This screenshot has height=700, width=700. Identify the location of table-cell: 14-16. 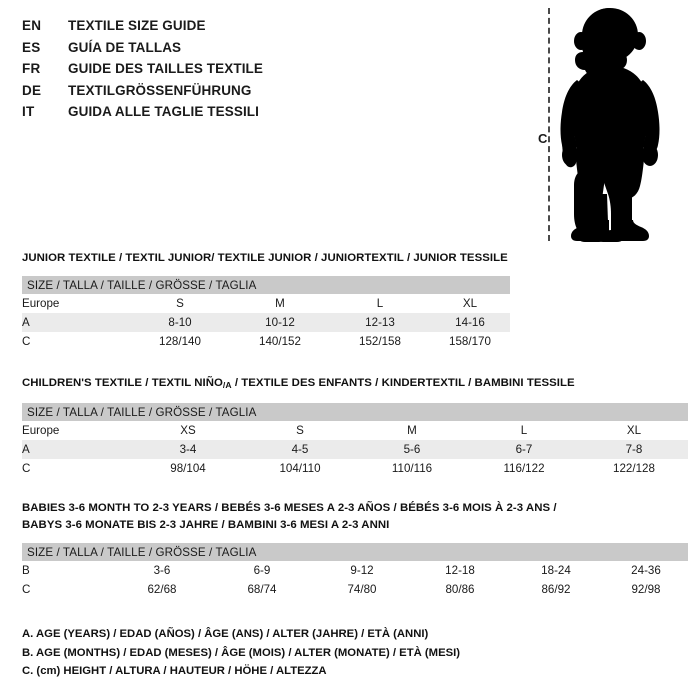
(470, 322).